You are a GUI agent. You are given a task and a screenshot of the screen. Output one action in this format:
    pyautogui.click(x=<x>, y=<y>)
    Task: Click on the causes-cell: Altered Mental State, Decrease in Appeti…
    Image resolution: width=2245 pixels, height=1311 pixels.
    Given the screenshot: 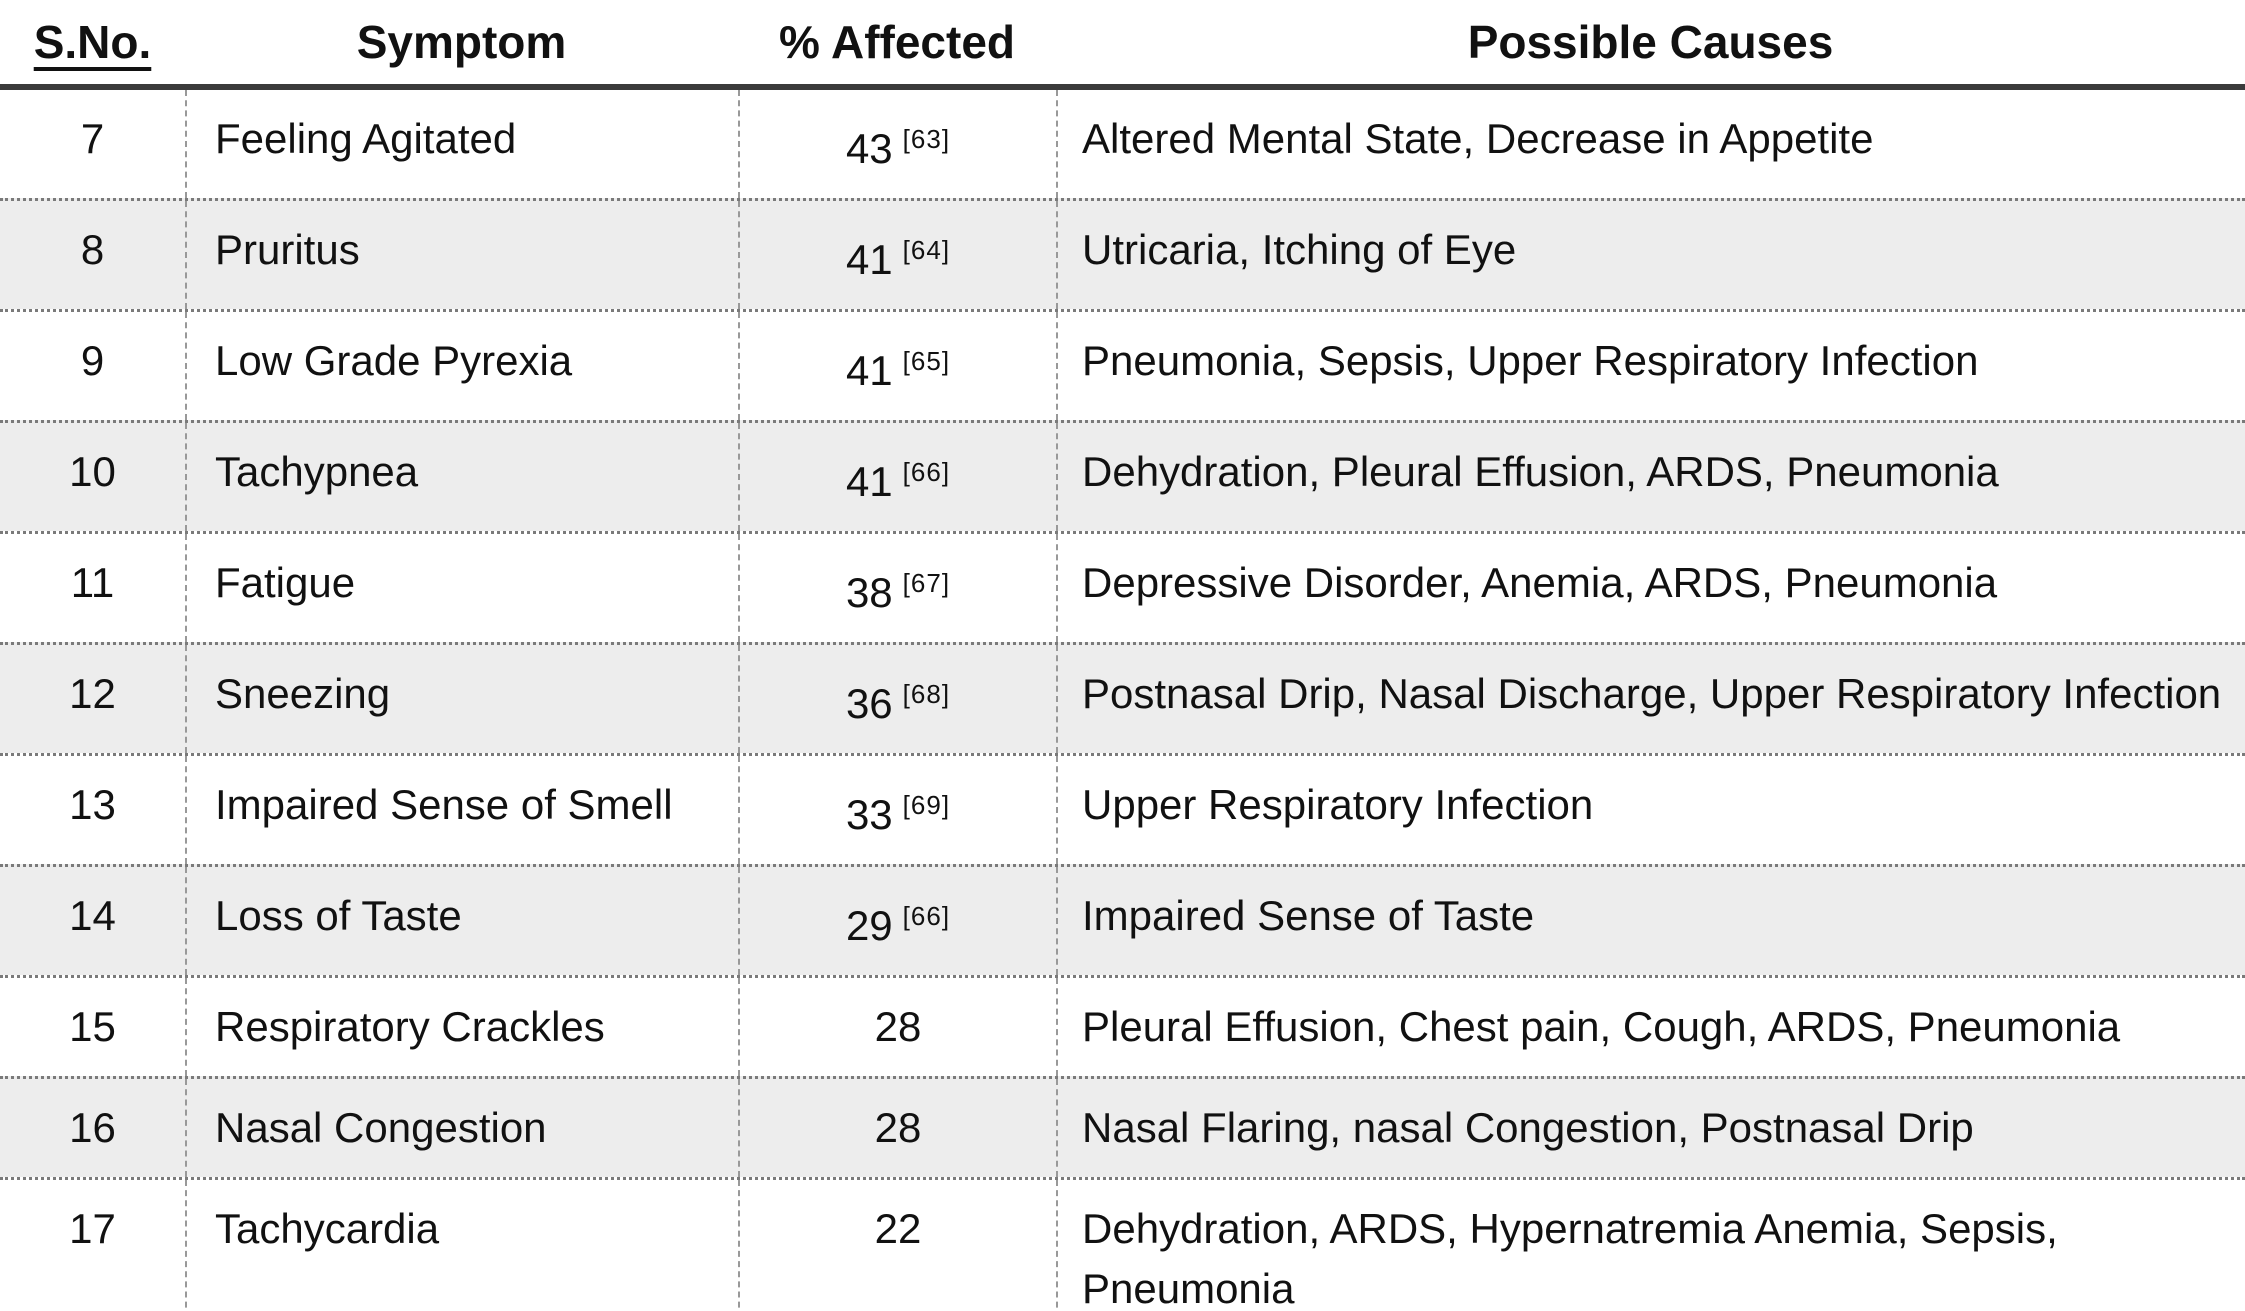 What is the action you would take?
    pyautogui.click(x=1650, y=144)
    